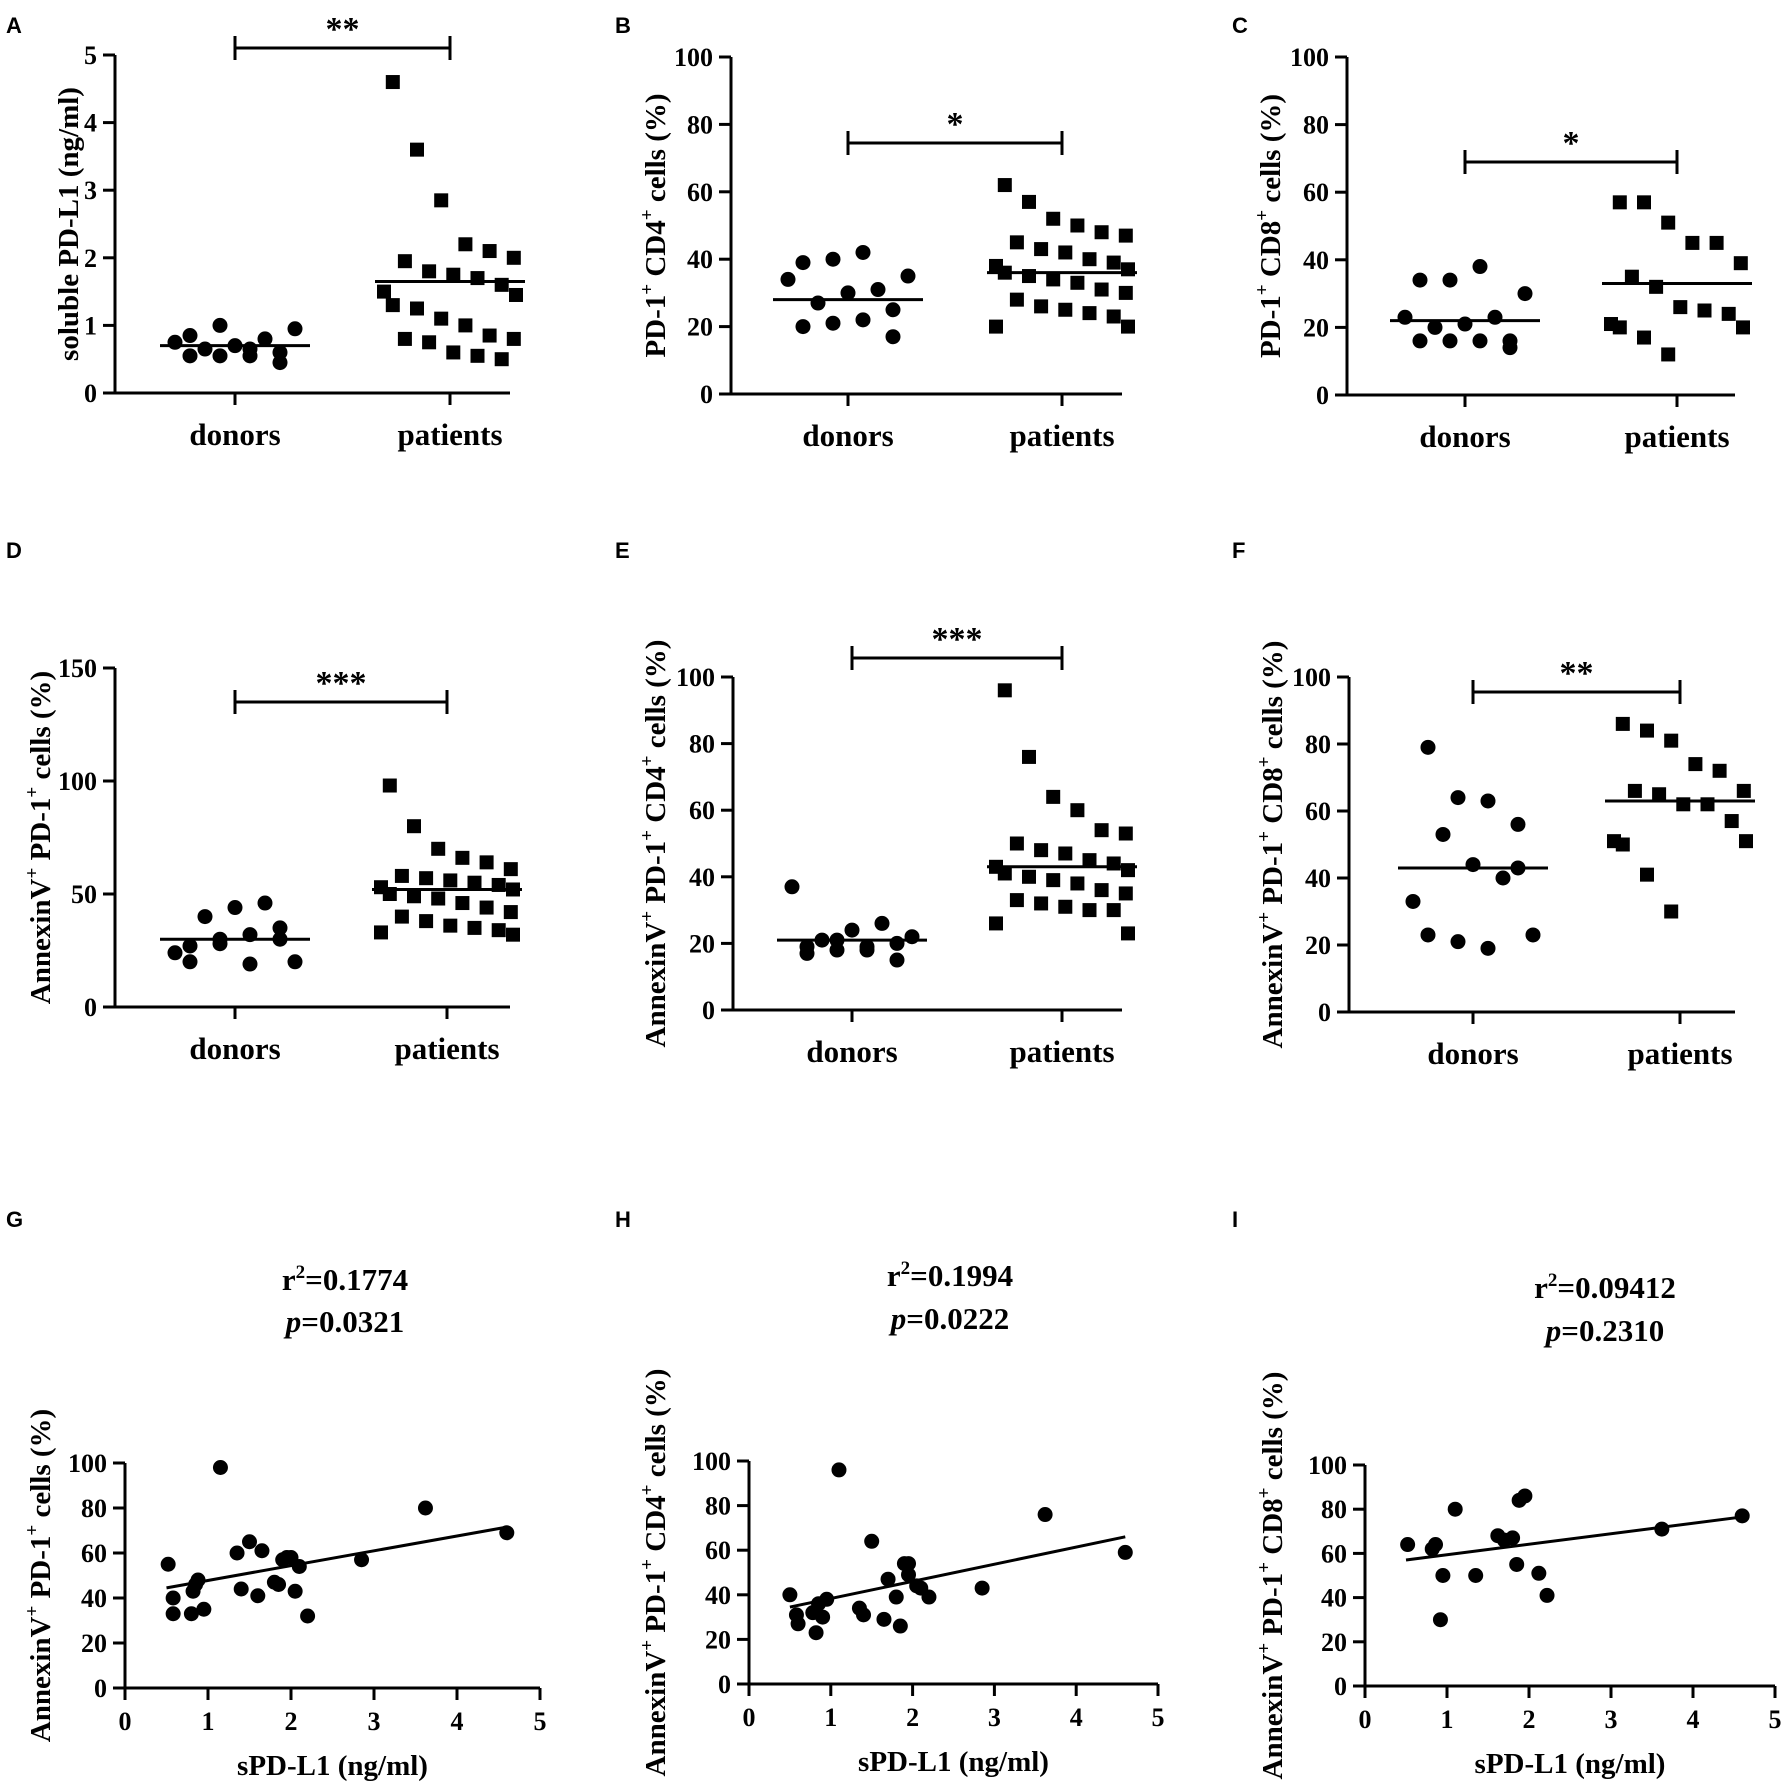 The width and height of the screenshot is (1789, 1792). I want to click on x-tick-label: 1, so click(208, 1721).